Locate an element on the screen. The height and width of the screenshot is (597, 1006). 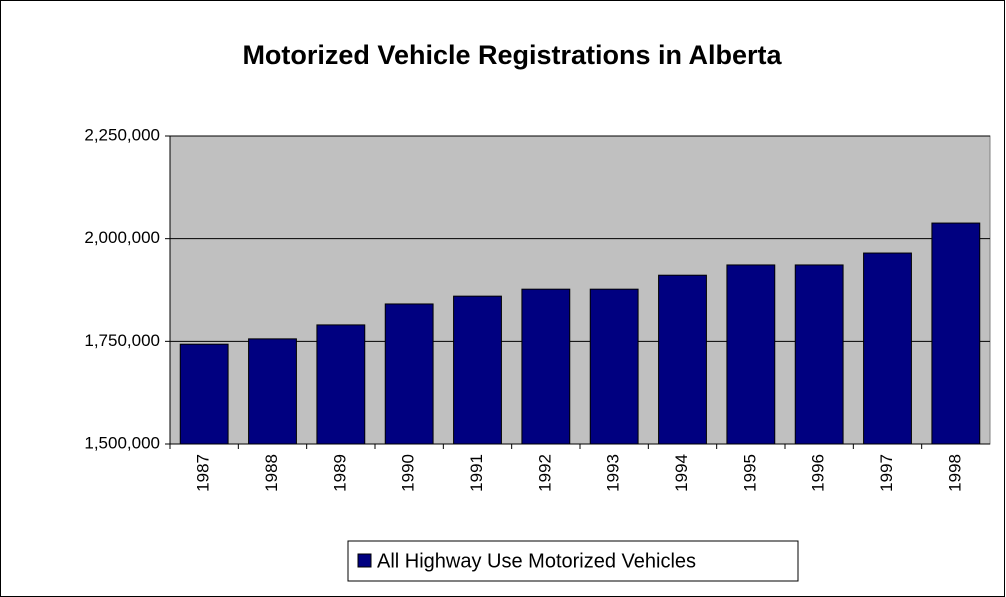
legend-label: All Highway Use Motorized Vehicles is located at coordinates (536, 561).